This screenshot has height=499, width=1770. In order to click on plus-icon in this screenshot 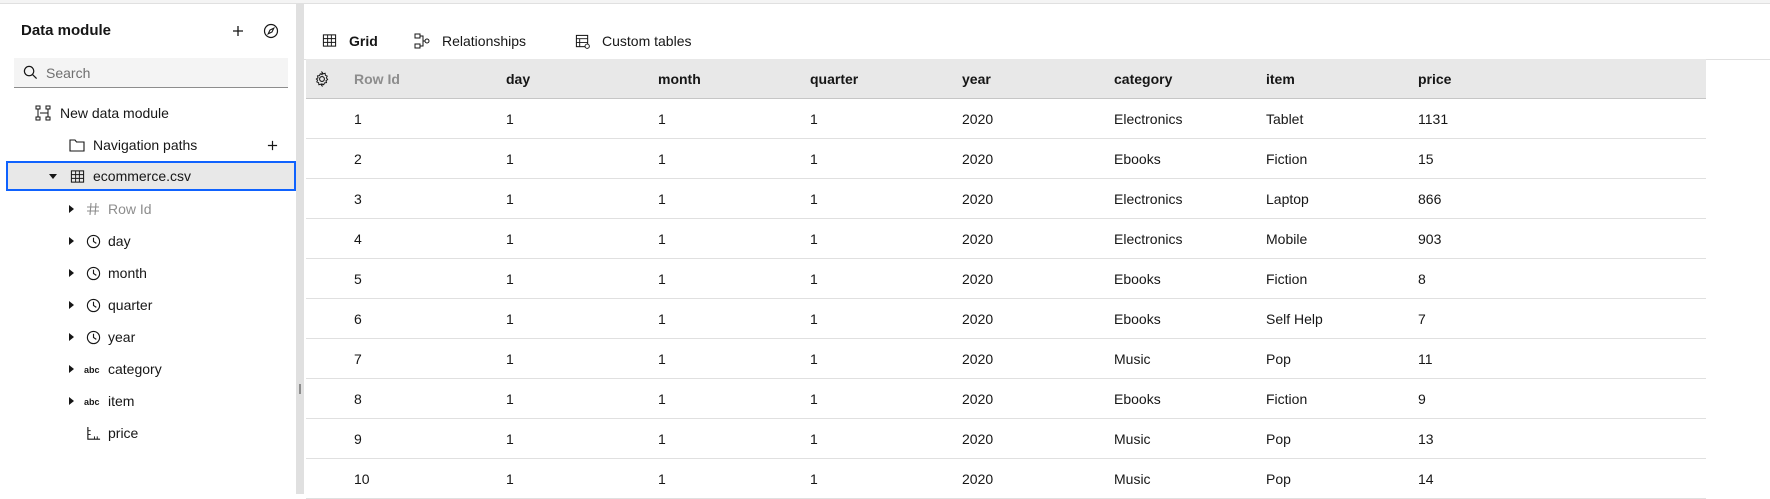, I will do `click(238, 31)`.